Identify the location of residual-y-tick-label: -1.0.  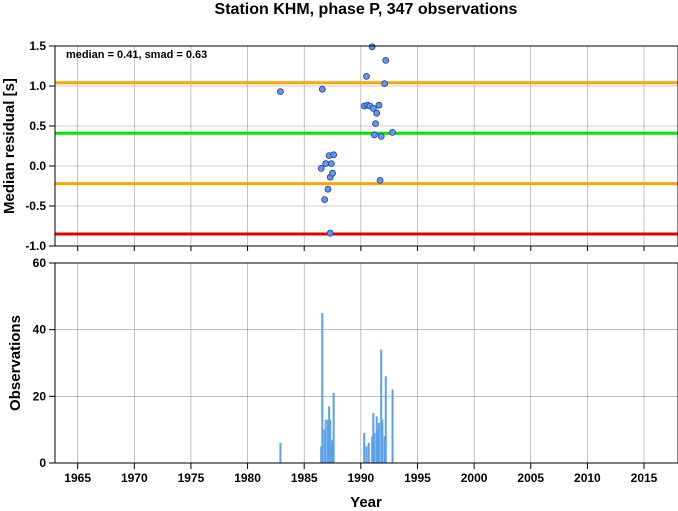
(35, 246).